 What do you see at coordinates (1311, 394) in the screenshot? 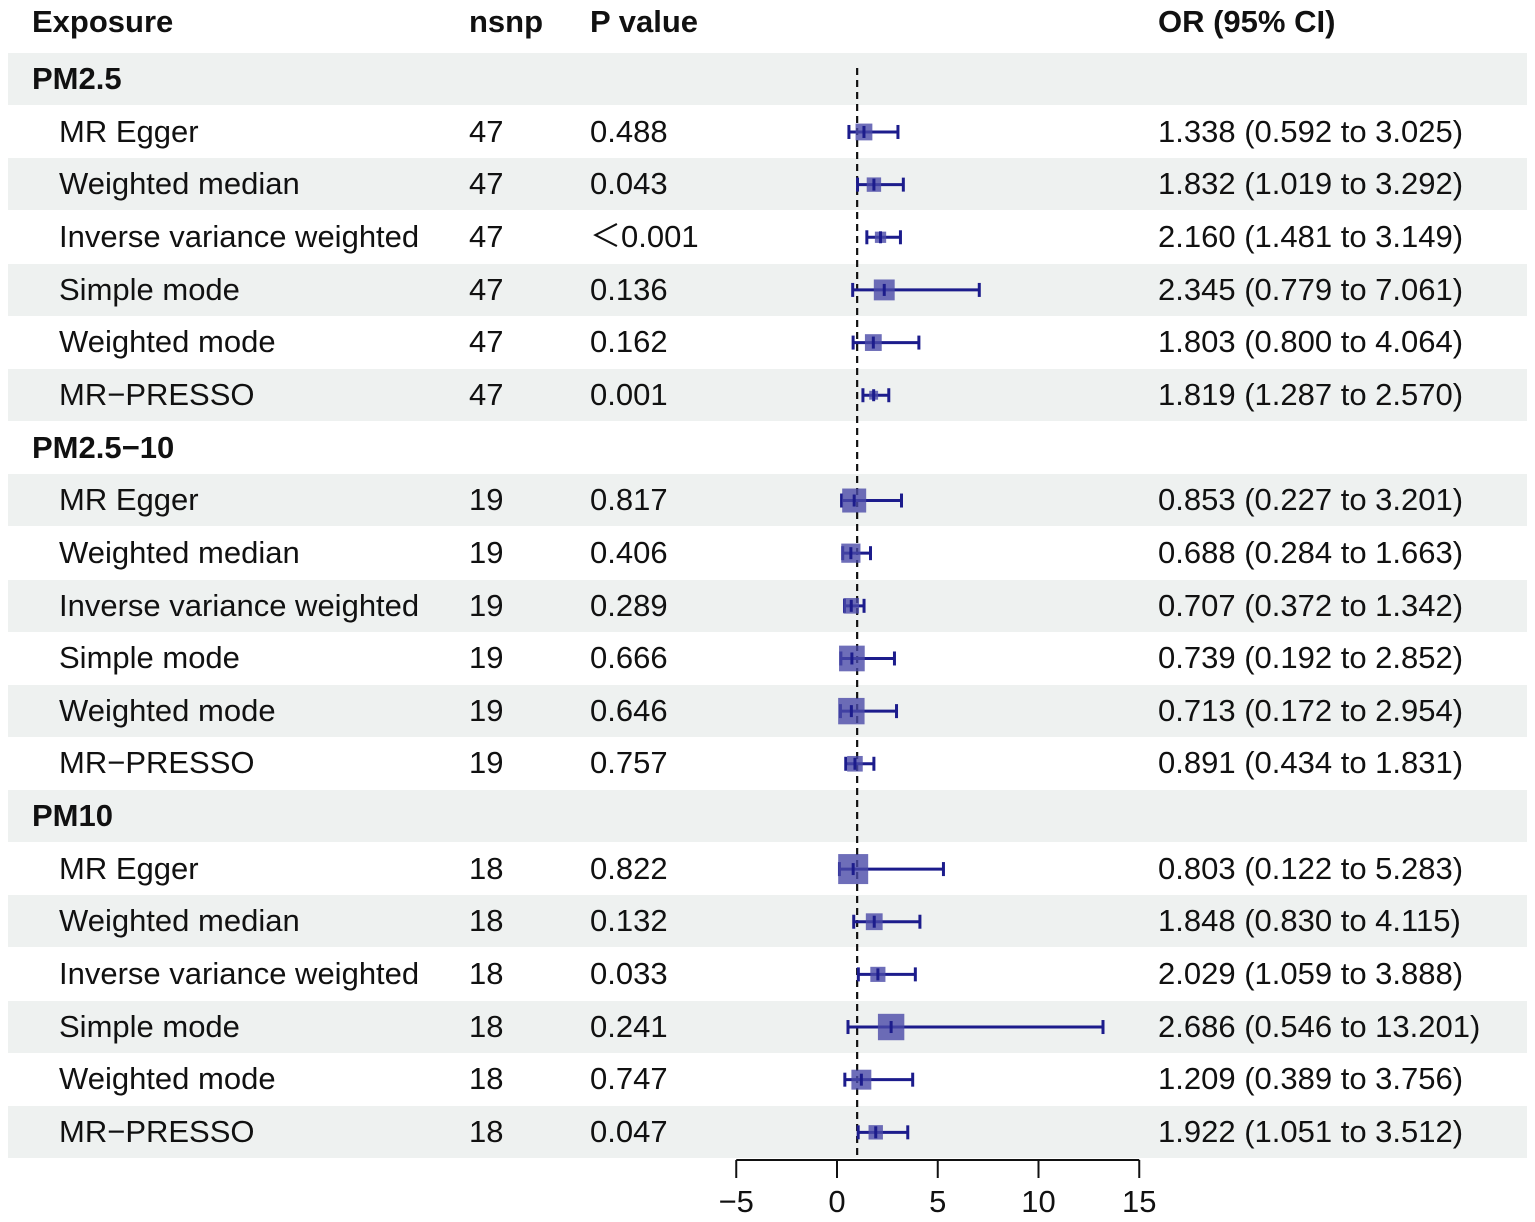
I see `or-ci-value: 1.819 (1.287 to 2.570)` at bounding box center [1311, 394].